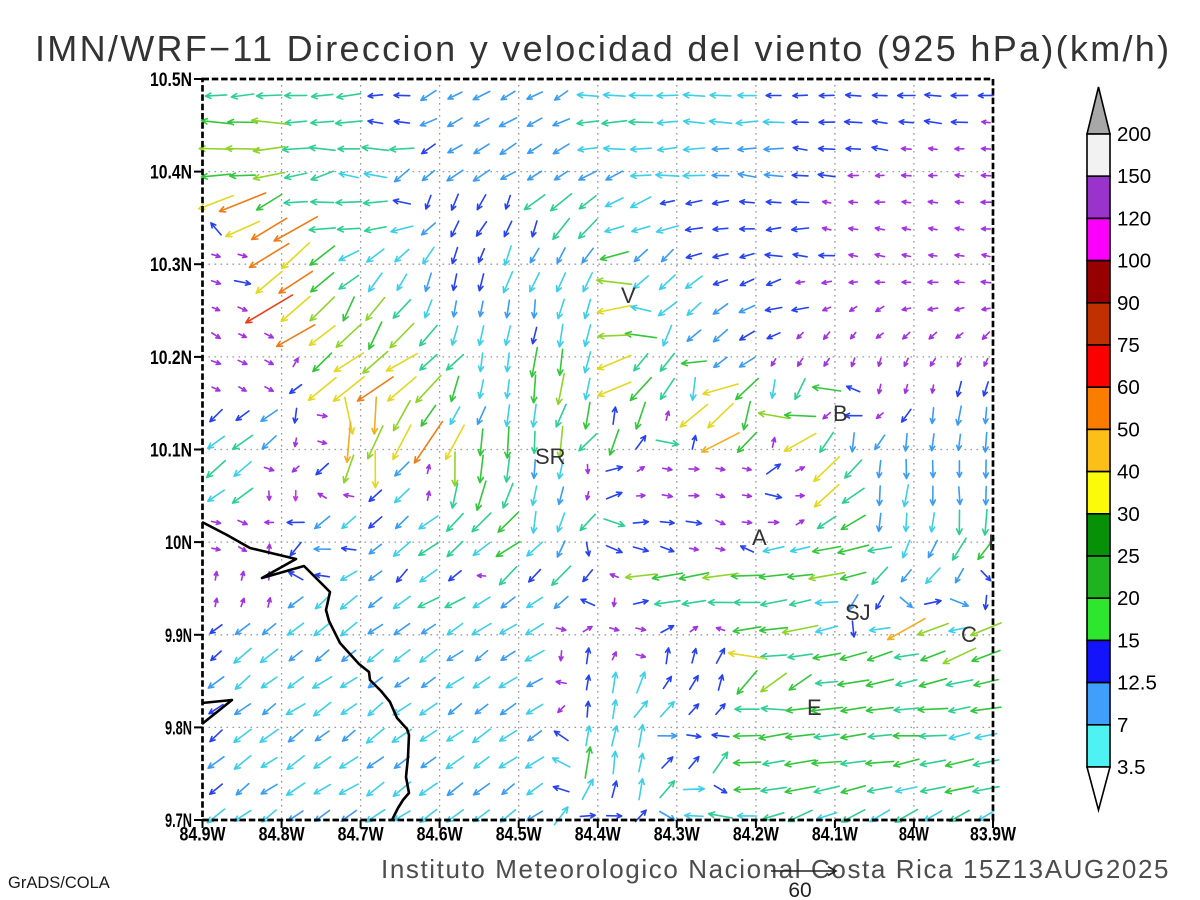 Image resolution: width=1200 pixels, height=900 pixels. What do you see at coordinates (1137, 683) in the screenshot?
I see `svg-text: 12.5` at bounding box center [1137, 683].